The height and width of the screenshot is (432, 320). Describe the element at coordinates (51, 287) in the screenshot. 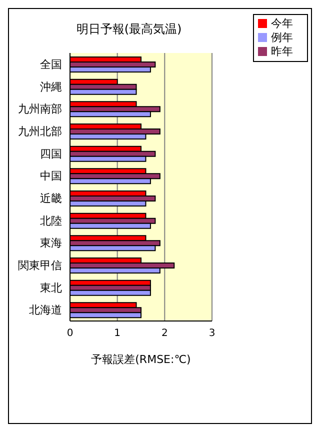

I see `y-tick-label: 東北` at that location.